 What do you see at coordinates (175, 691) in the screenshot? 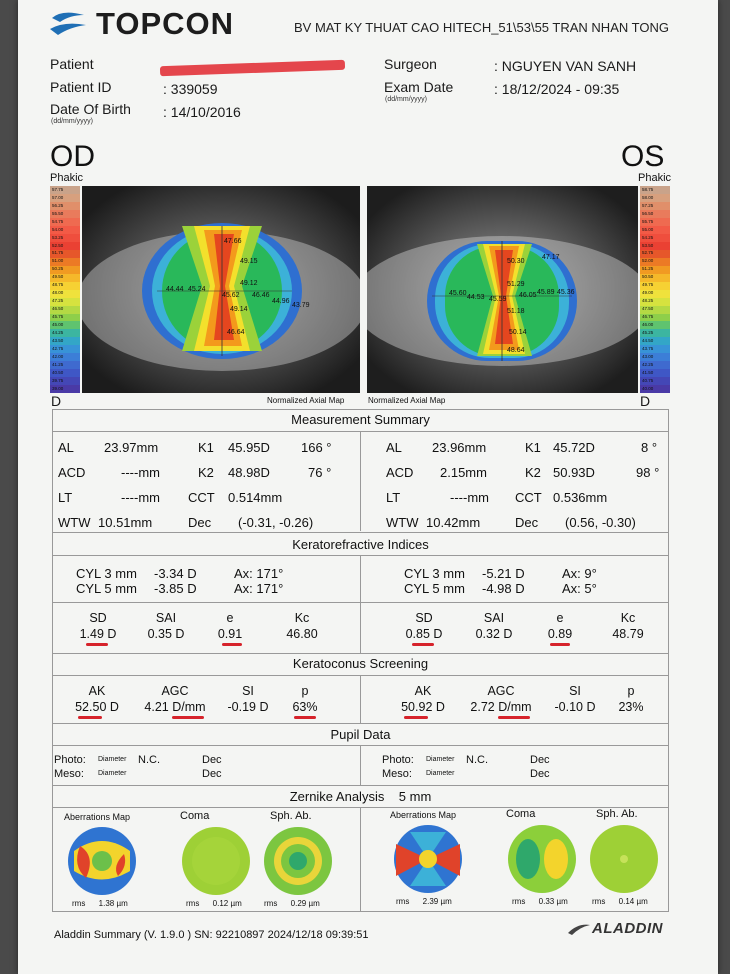
I see `od-agc-label: AGC` at bounding box center [175, 691].